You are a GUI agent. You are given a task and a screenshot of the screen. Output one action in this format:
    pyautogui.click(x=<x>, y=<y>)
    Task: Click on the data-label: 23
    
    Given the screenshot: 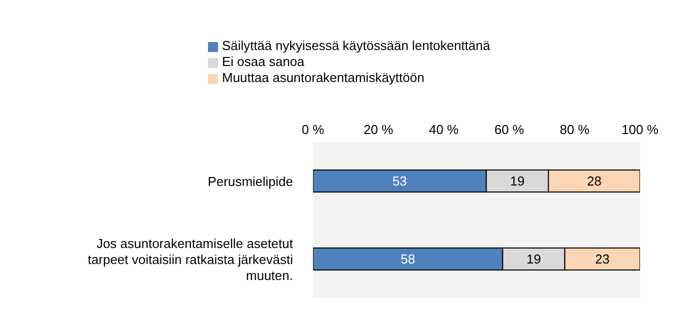 What is the action you would take?
    pyautogui.click(x=602, y=259)
    